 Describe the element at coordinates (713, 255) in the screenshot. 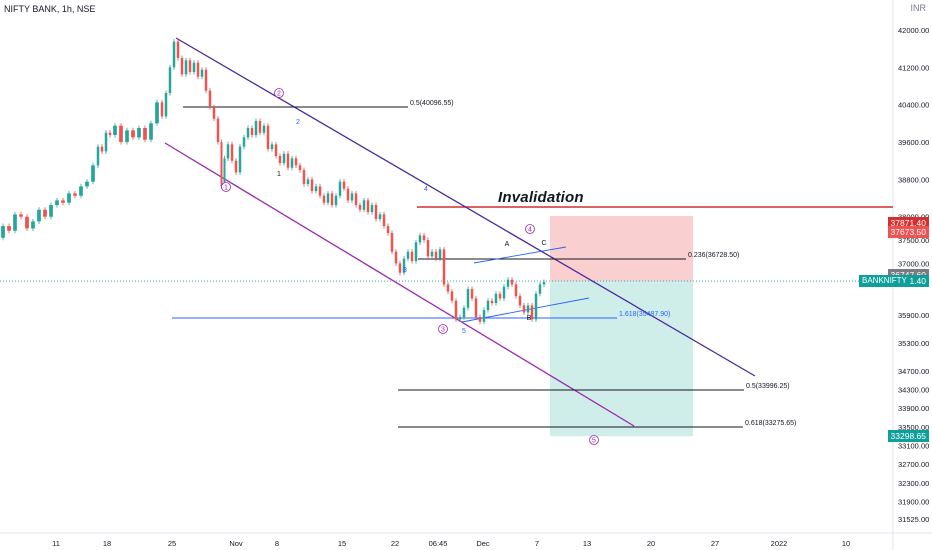

I see `fib-level-label: 0.236(36728.50)` at that location.